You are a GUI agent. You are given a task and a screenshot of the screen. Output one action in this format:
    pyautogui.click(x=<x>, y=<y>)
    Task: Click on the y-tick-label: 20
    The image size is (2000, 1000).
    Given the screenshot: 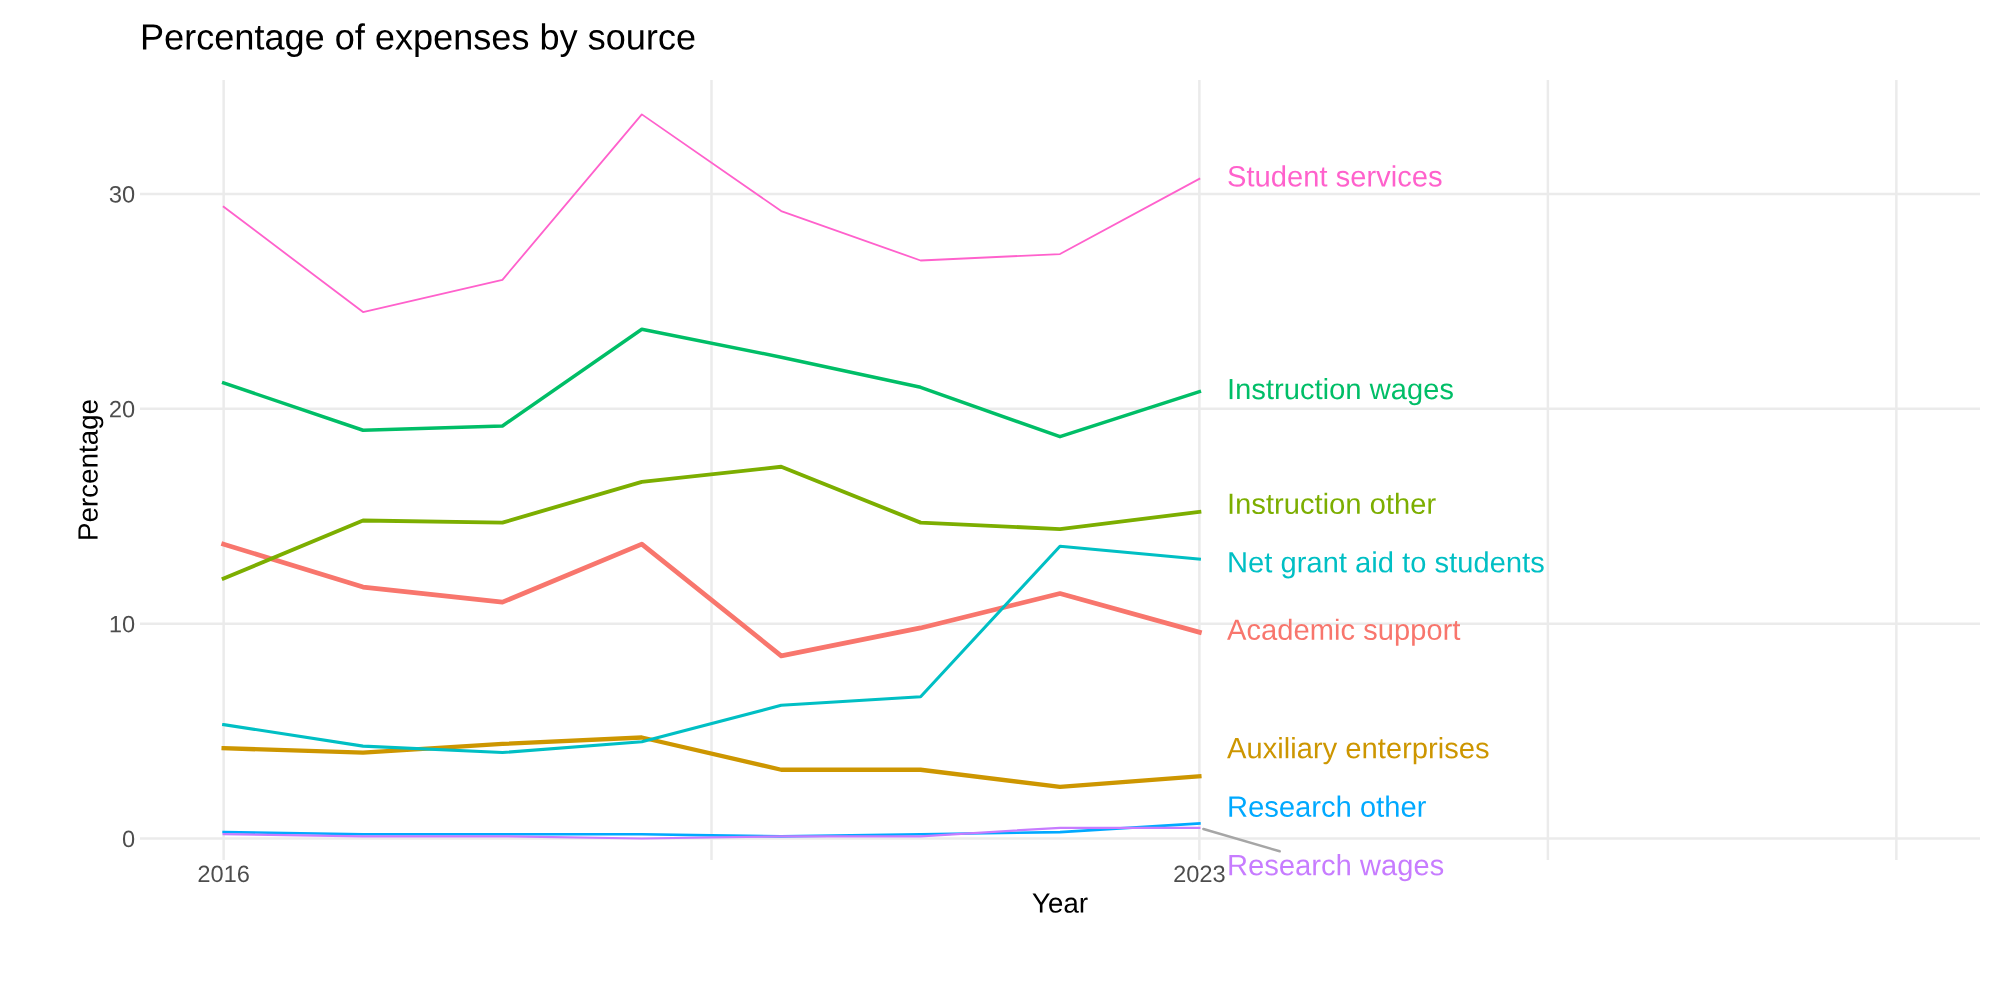 What is the action you would take?
    pyautogui.click(x=122, y=409)
    